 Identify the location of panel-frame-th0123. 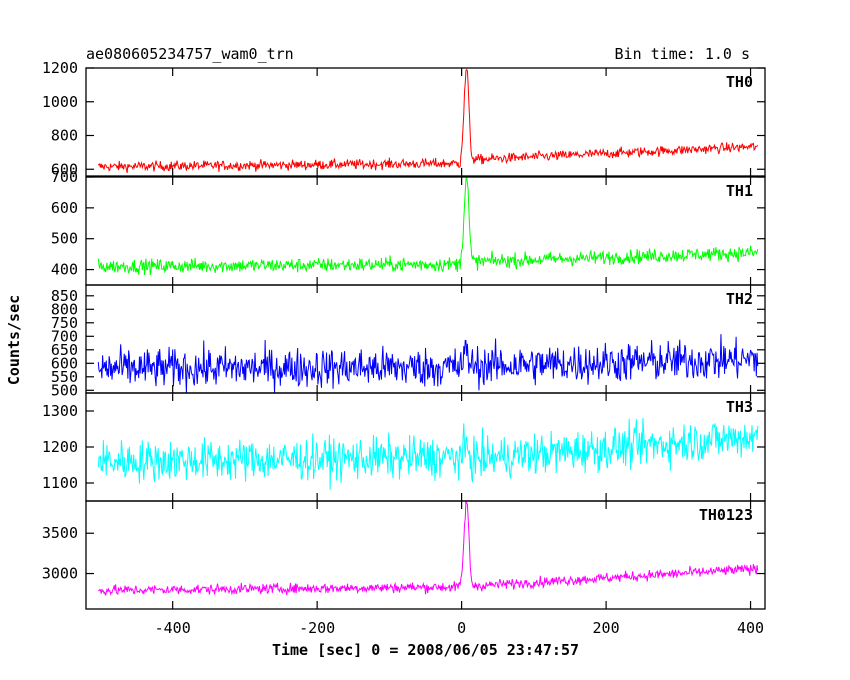
(425, 555).